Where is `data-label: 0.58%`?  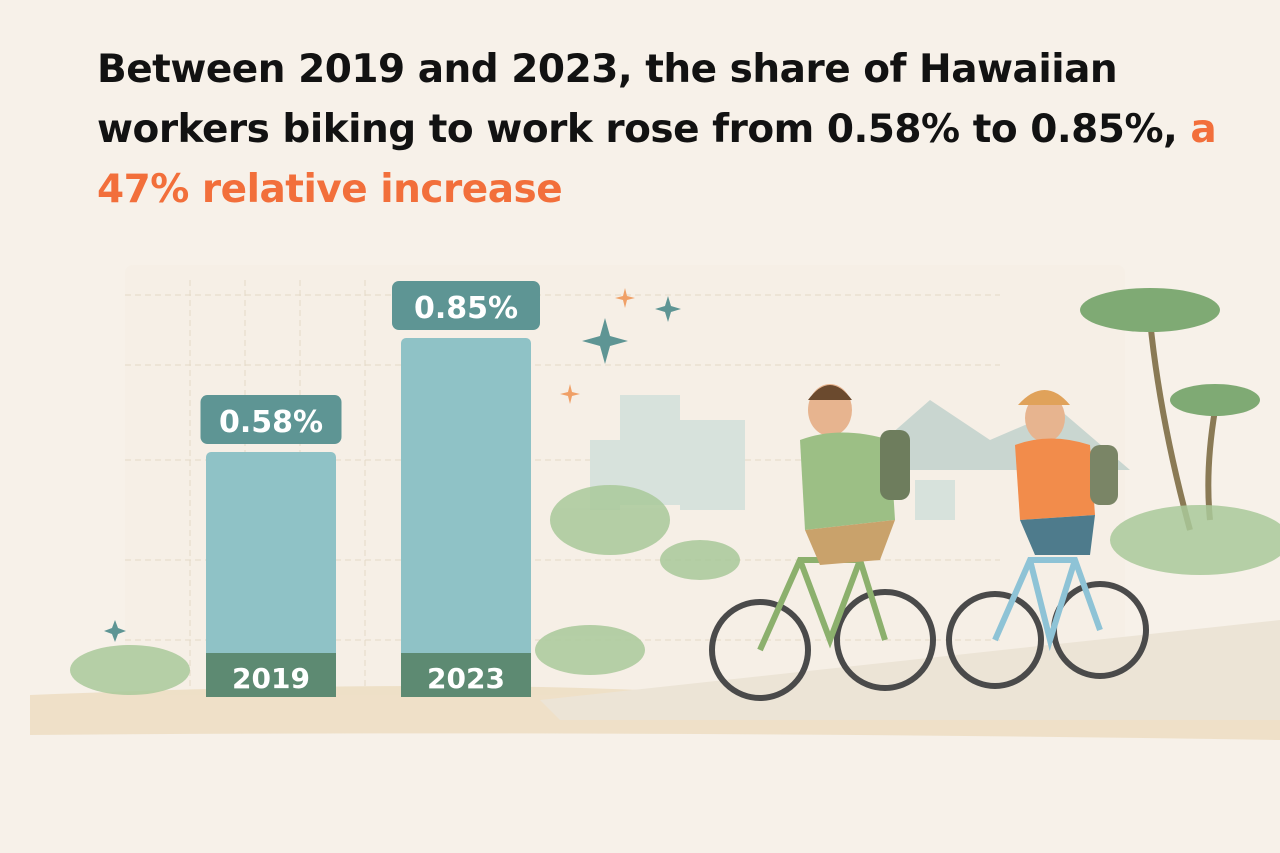 data-label: 0.58% is located at coordinates (271, 422).